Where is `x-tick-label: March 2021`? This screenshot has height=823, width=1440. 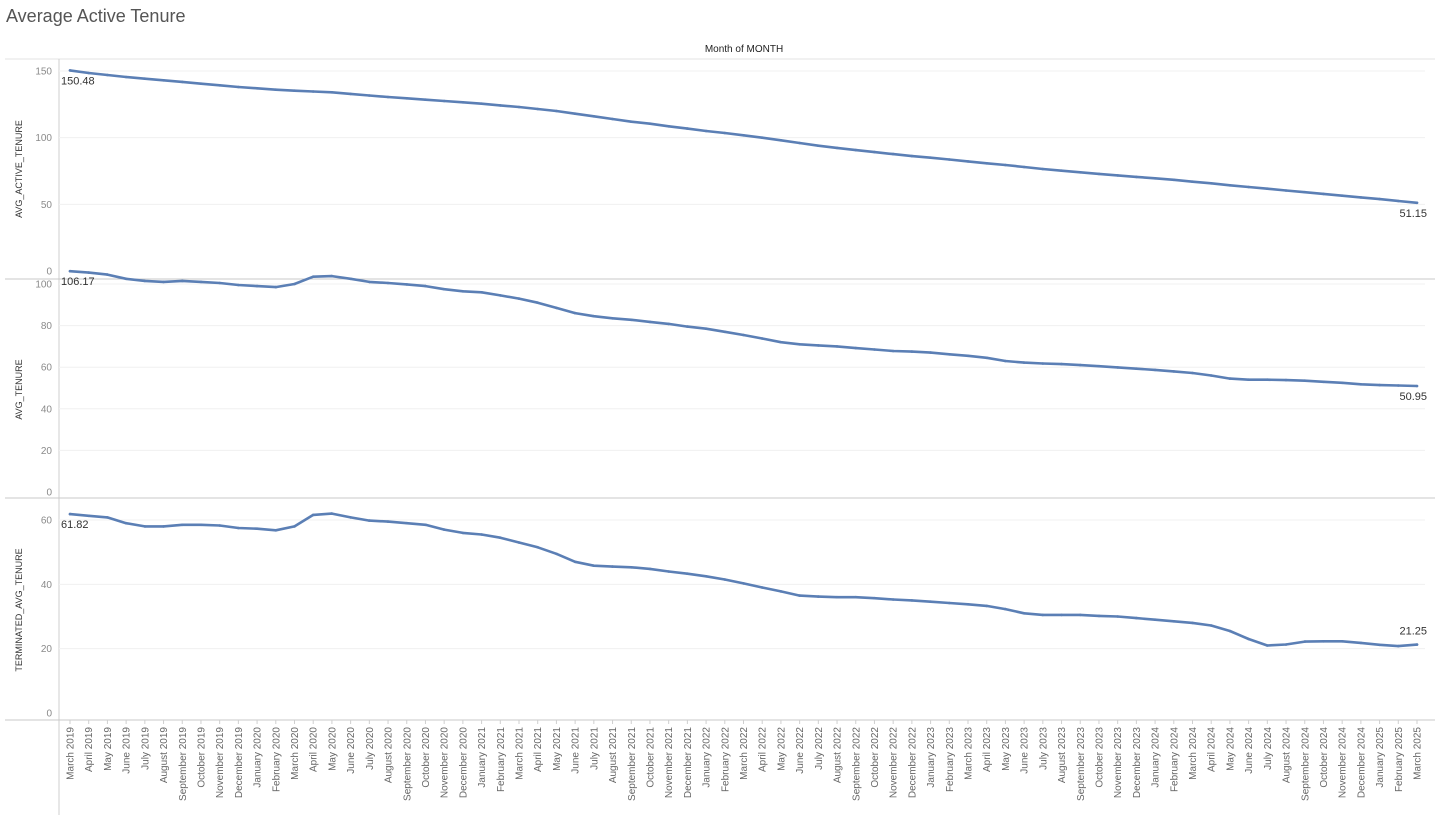 x-tick-label: March 2021 is located at coordinates (520, 753).